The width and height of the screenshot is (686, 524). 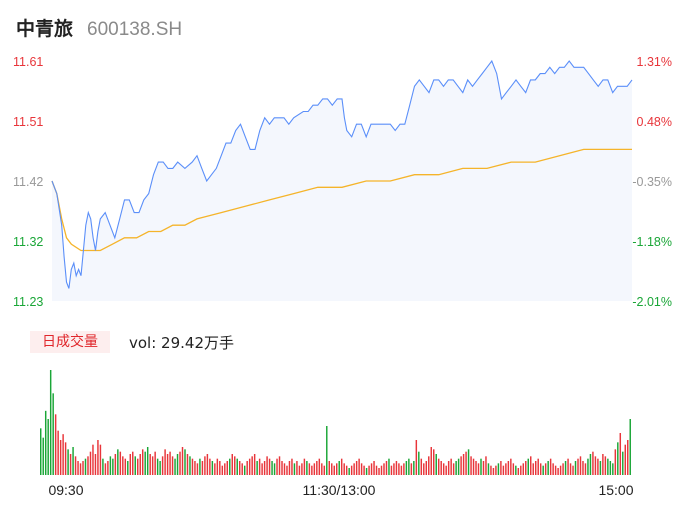 What do you see at coordinates (70, 342) in the screenshot?
I see `daily-volume-tag: 日成交量` at bounding box center [70, 342].